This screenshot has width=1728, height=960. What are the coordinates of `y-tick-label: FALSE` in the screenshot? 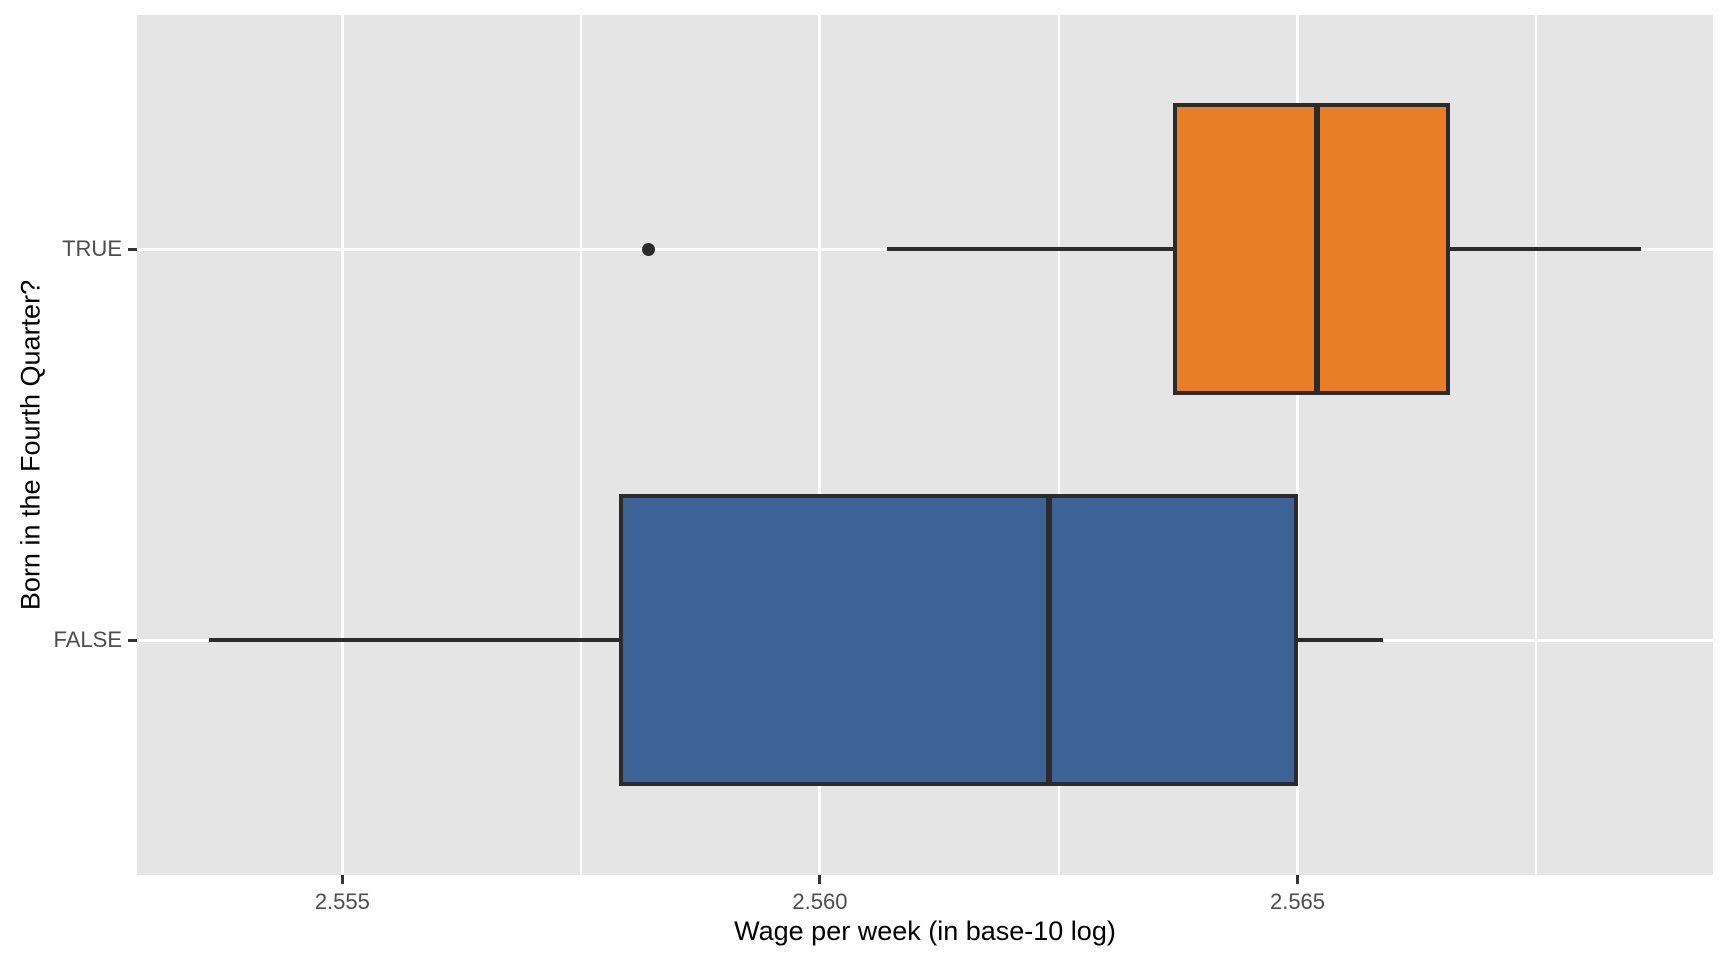 It's located at (87, 639).